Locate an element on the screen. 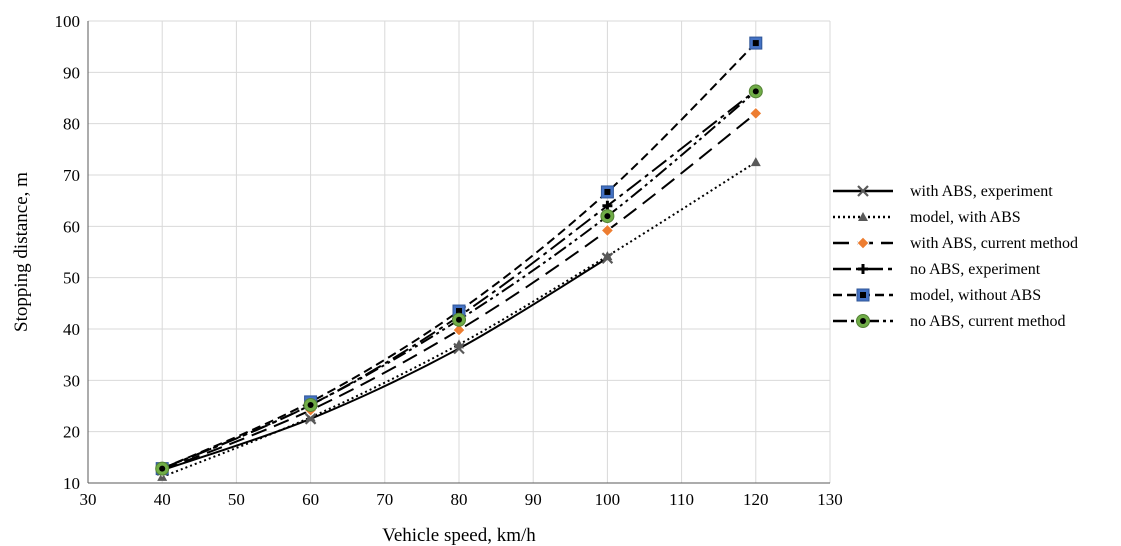 Image resolution: width=1121 pixels, height=546 pixels. x-axis-ticks: 30 40 50 60 70 80 90 100 110 120 130 is located at coordinates (461, 499).